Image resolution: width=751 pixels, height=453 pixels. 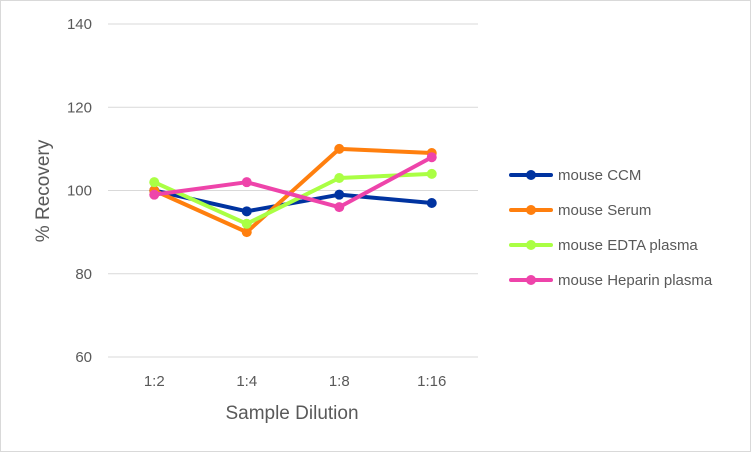 What do you see at coordinates (604, 210) in the screenshot?
I see `legend-label: mouse Serum` at bounding box center [604, 210].